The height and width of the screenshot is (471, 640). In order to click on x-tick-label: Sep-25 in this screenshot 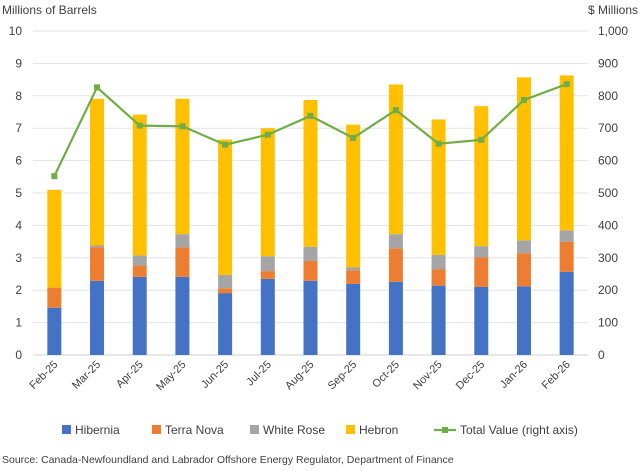, I will do `click(343, 376)`.